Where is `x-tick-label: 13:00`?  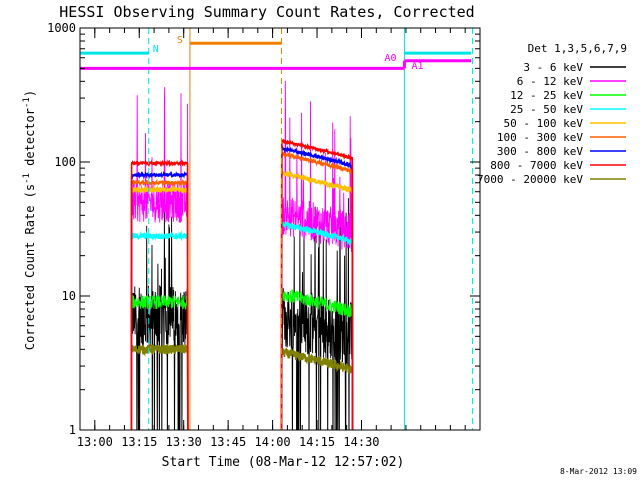
x-tick-label: 13:00 is located at coordinates (95, 442).